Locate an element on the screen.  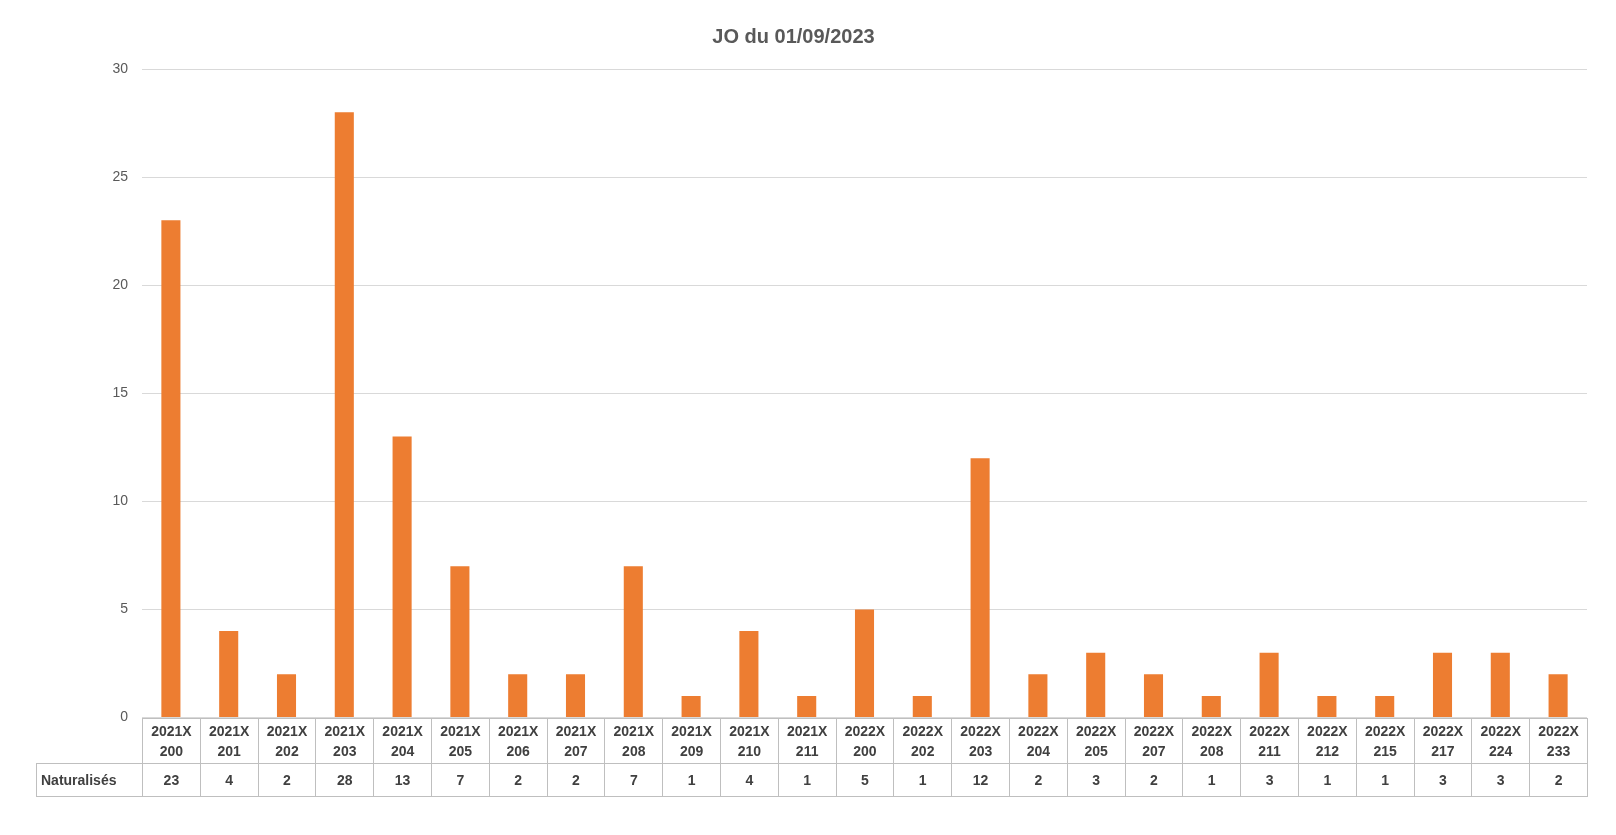
data-label: 12 is located at coordinates (980, 780).